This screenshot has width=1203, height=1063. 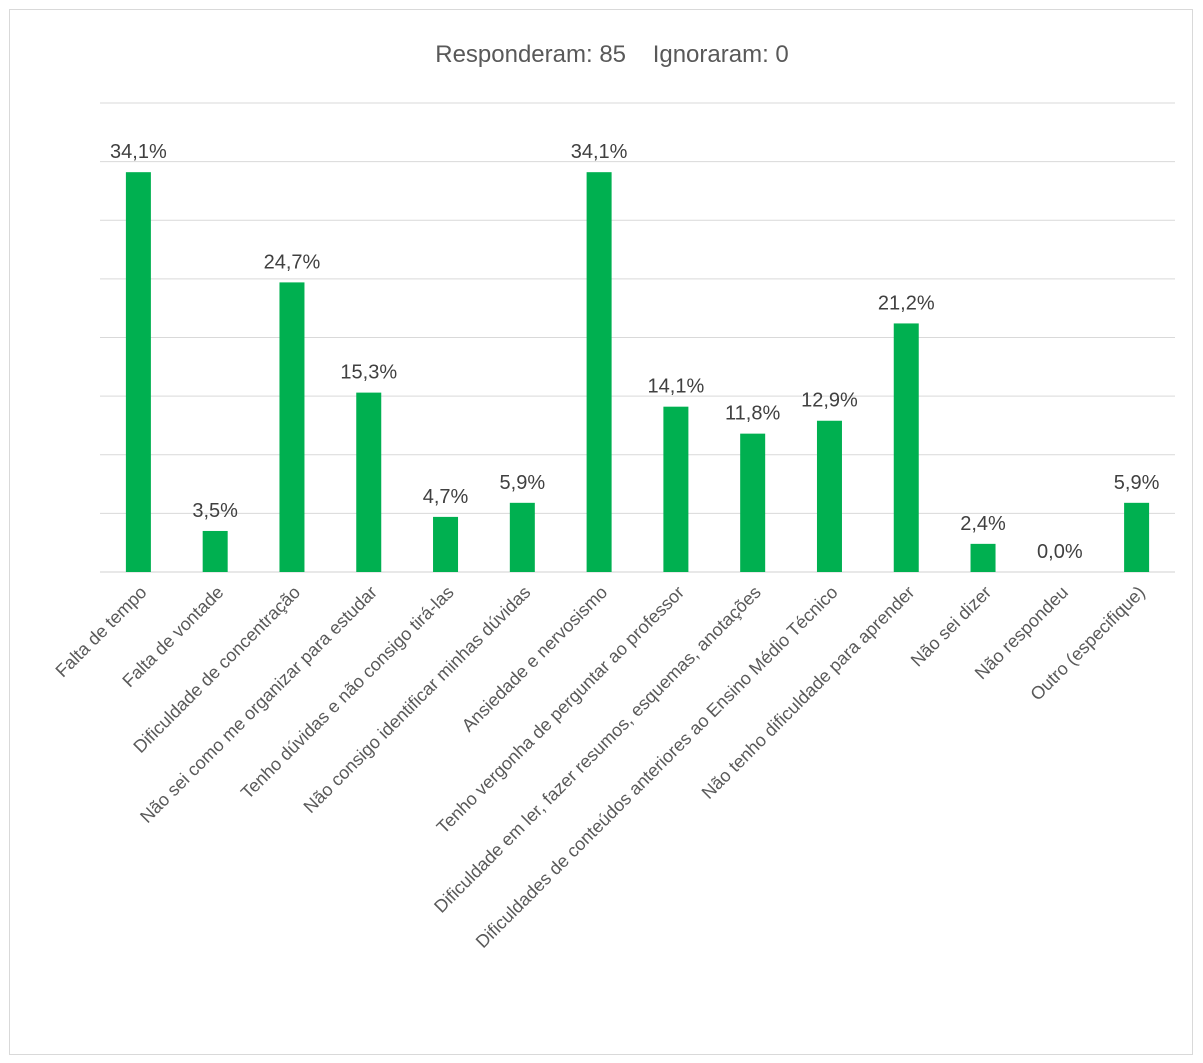 What do you see at coordinates (216, 669) in the screenshot?
I see `category-label: Dificuldade de concentração` at bounding box center [216, 669].